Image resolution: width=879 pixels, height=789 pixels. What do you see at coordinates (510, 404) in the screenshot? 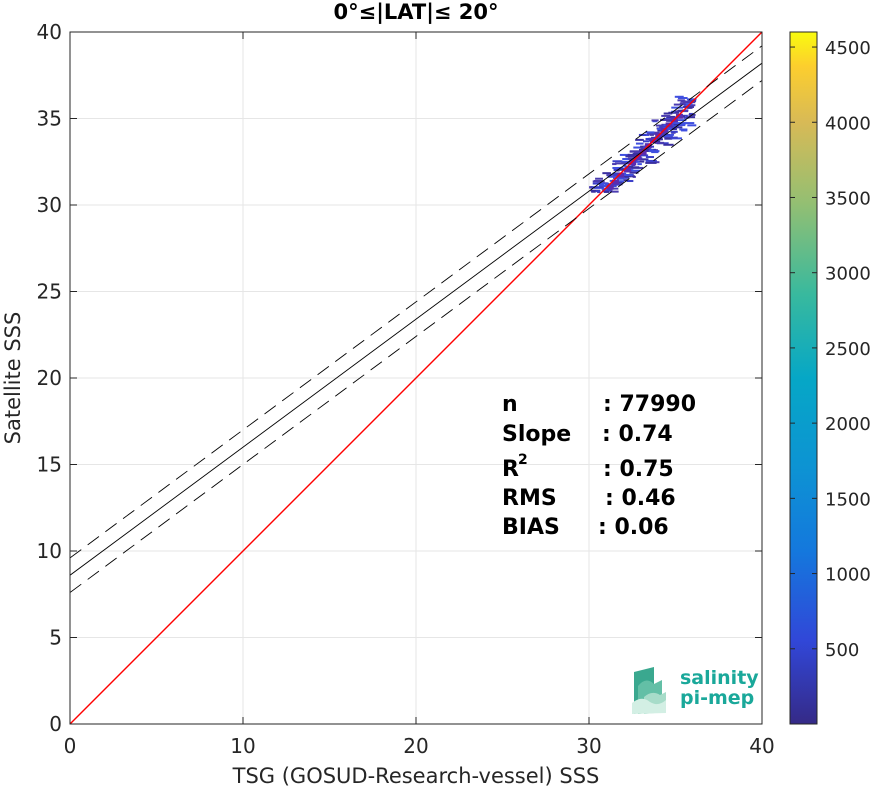
I see `stat-n-label: n` at bounding box center [510, 404].